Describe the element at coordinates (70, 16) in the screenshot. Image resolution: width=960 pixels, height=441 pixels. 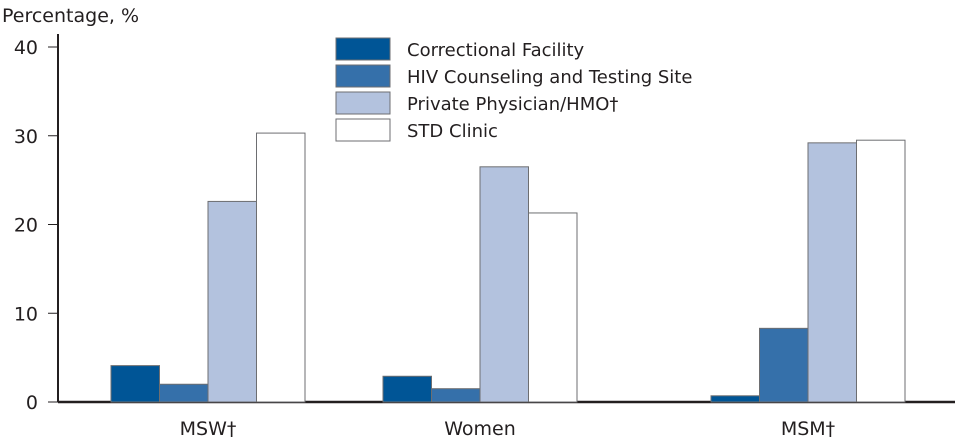
I see `y-axis-label: Percentage, %` at that location.